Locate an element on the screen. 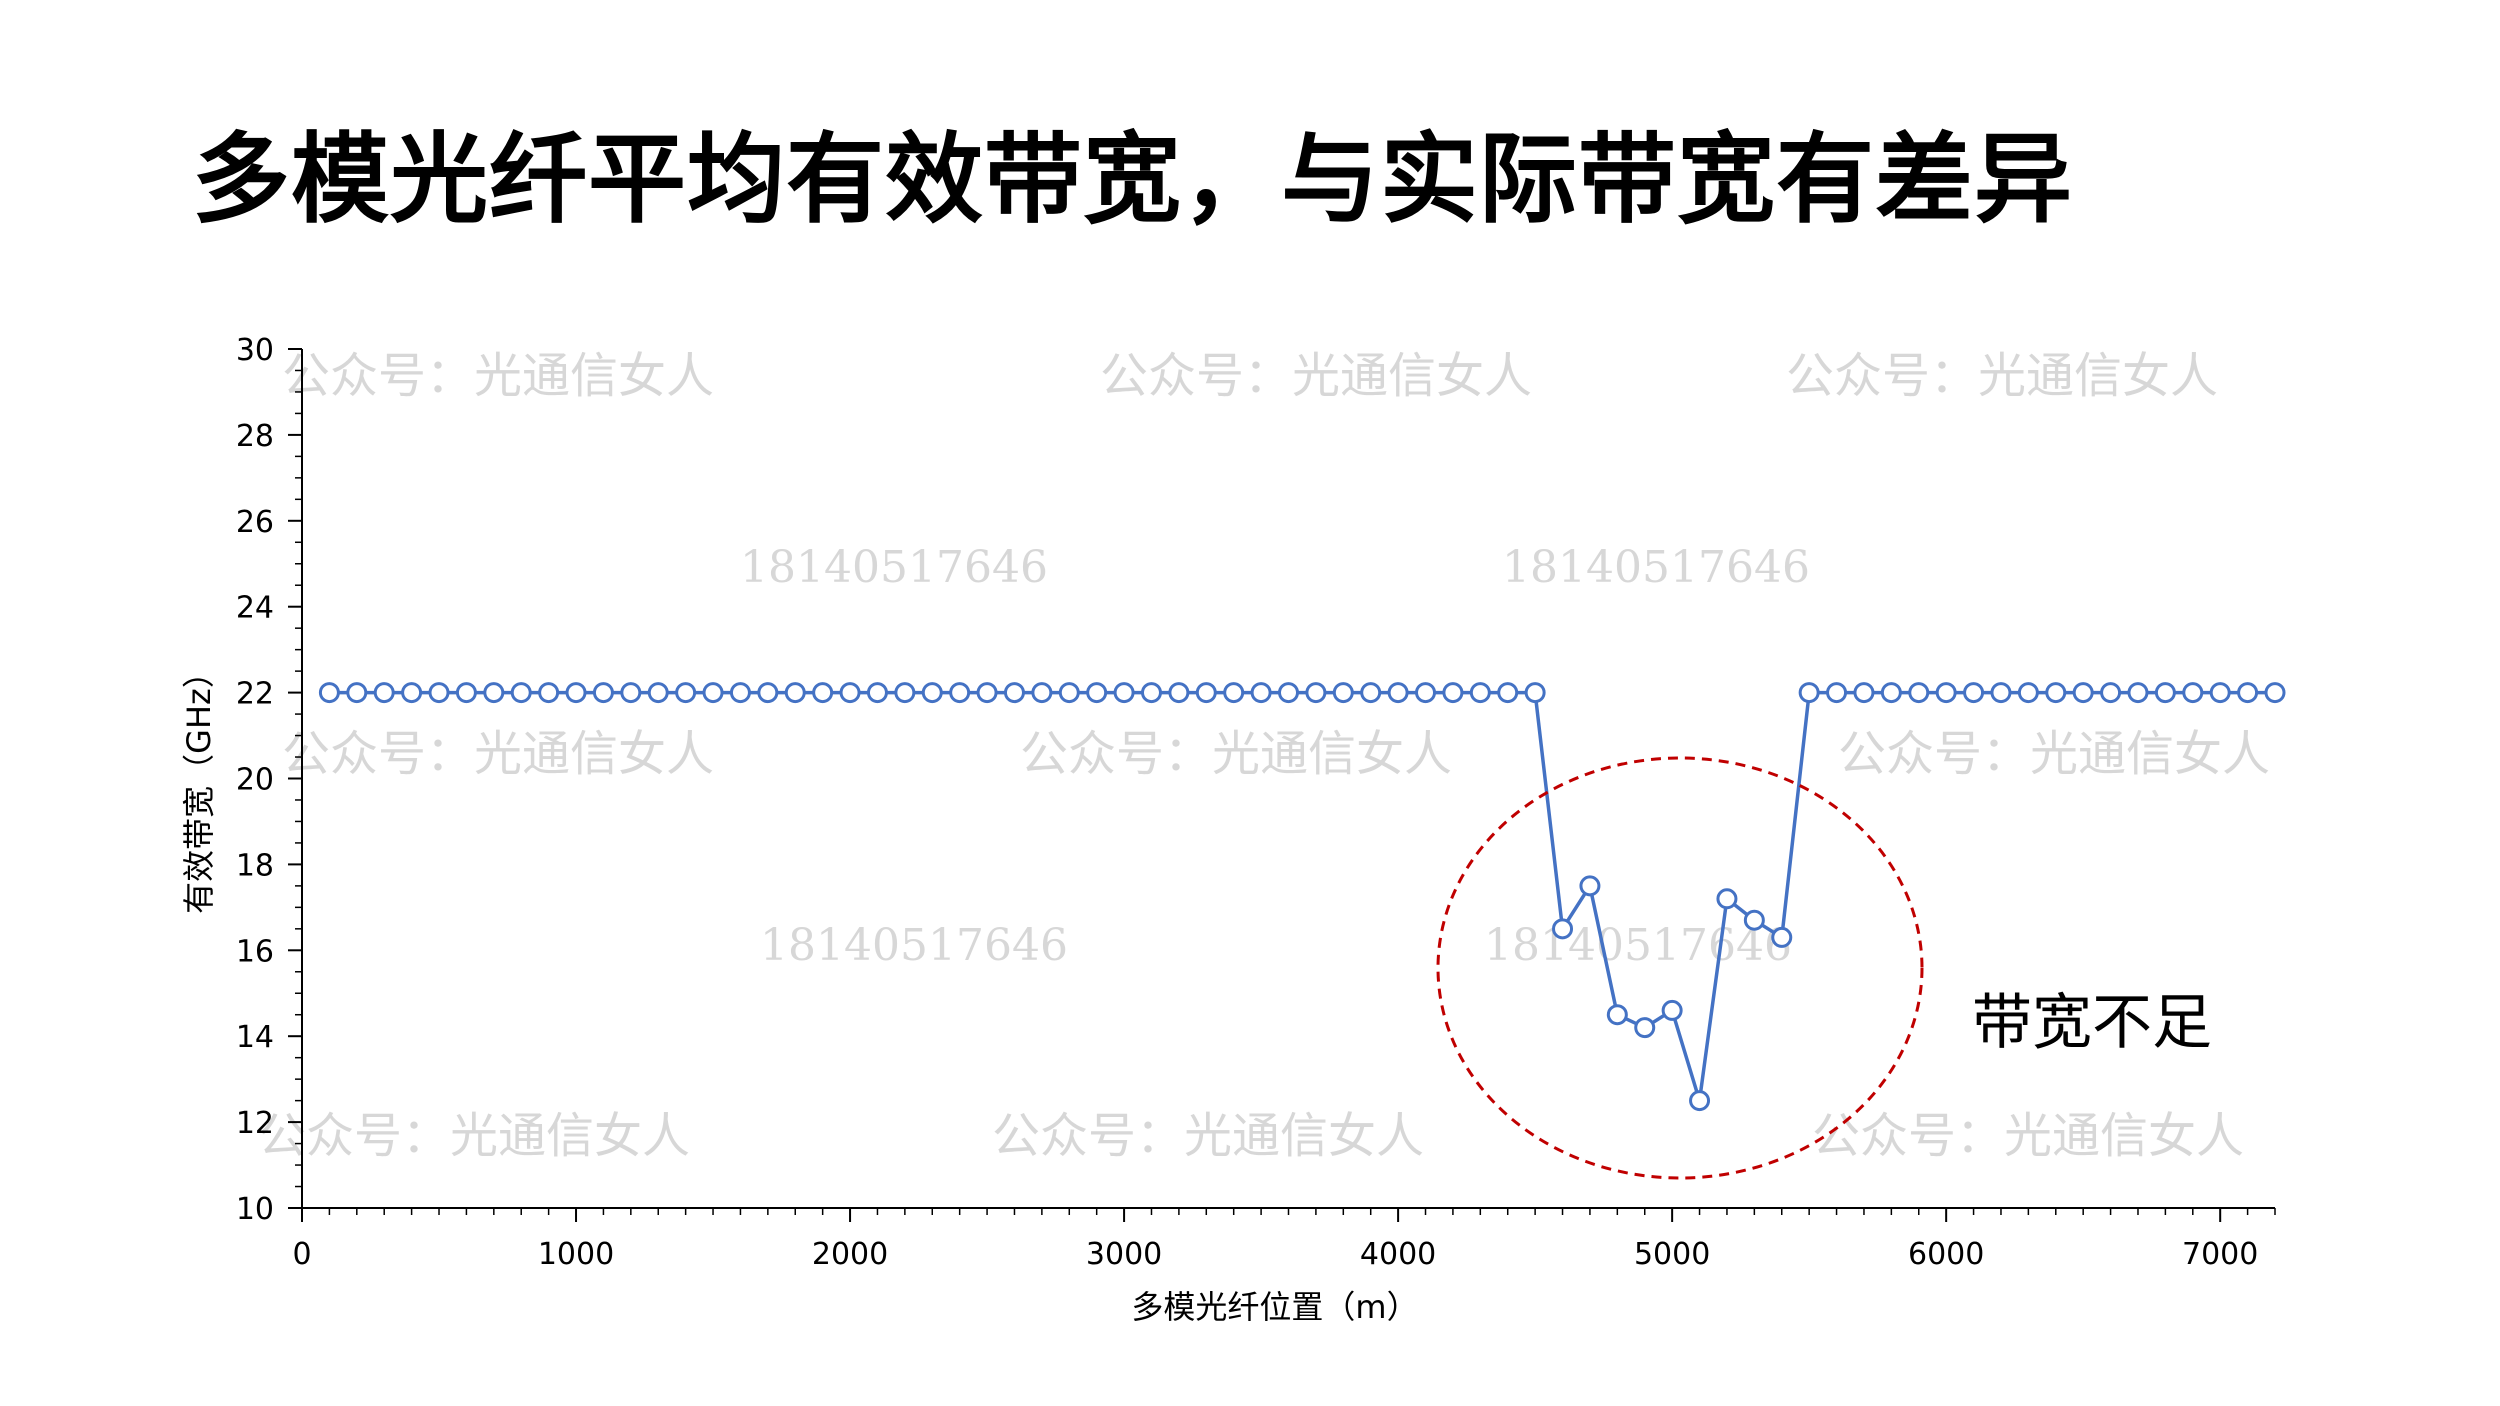 Image resolution: width=2500 pixels, height=1406 pixels. y-tick-label: 24 is located at coordinates (255, 608).